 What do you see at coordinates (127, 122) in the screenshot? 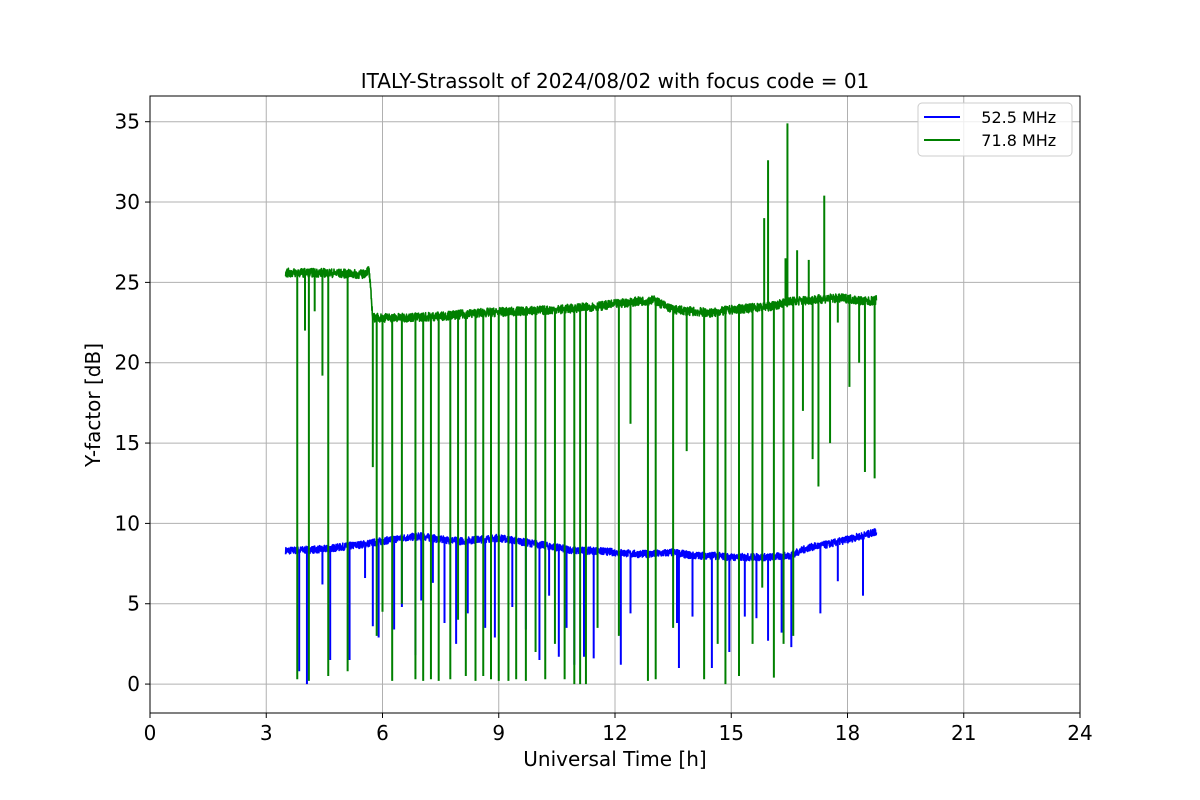
I see `y-tick-label: 35` at bounding box center [127, 122].